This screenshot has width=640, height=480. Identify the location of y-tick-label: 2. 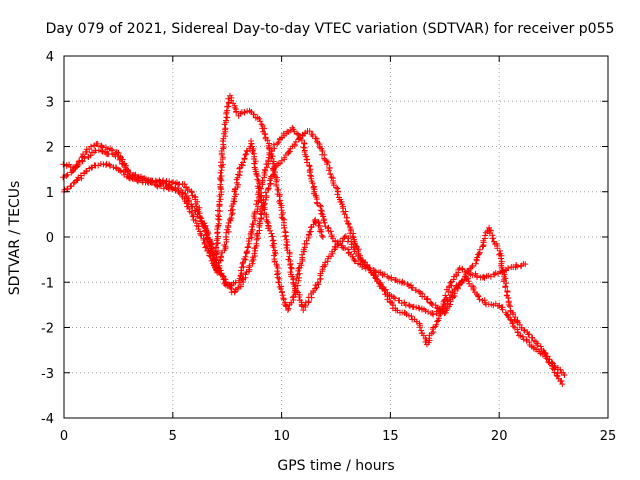
(50, 148).